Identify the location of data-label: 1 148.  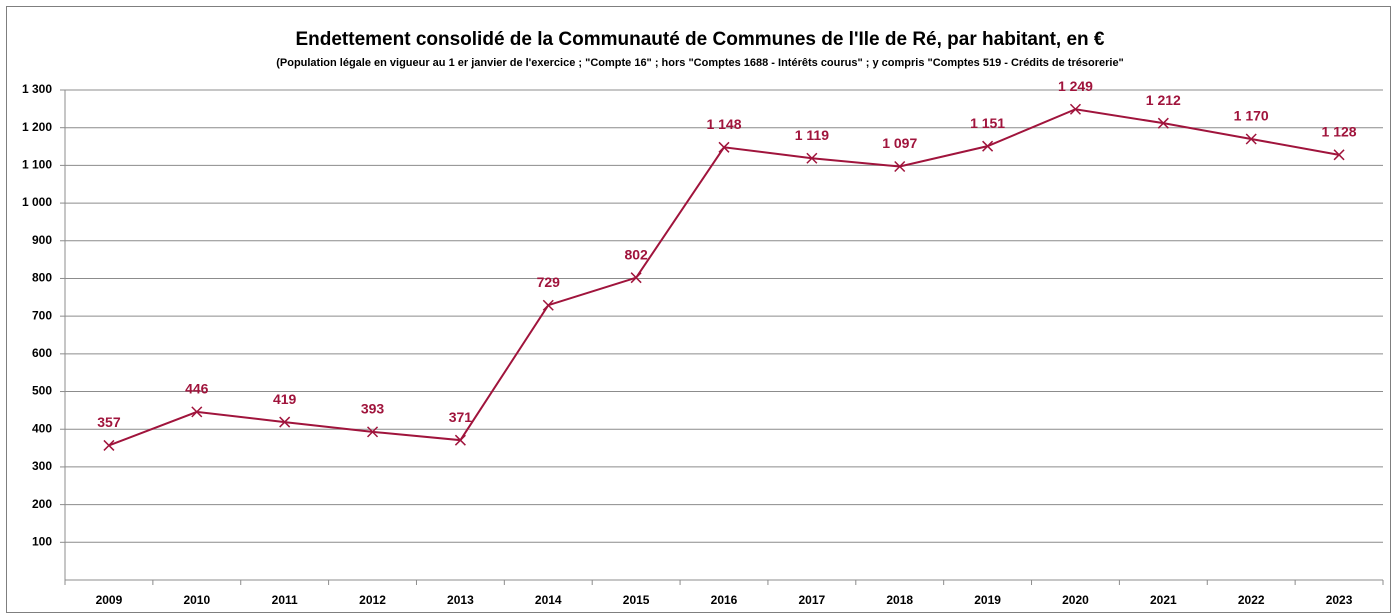
(723, 124).